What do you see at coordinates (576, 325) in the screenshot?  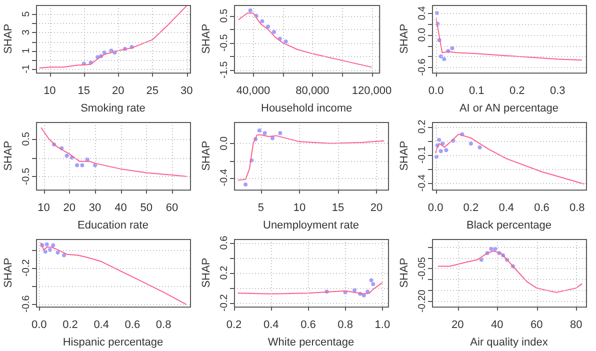 I see `x-tick-label: 80` at bounding box center [576, 325].